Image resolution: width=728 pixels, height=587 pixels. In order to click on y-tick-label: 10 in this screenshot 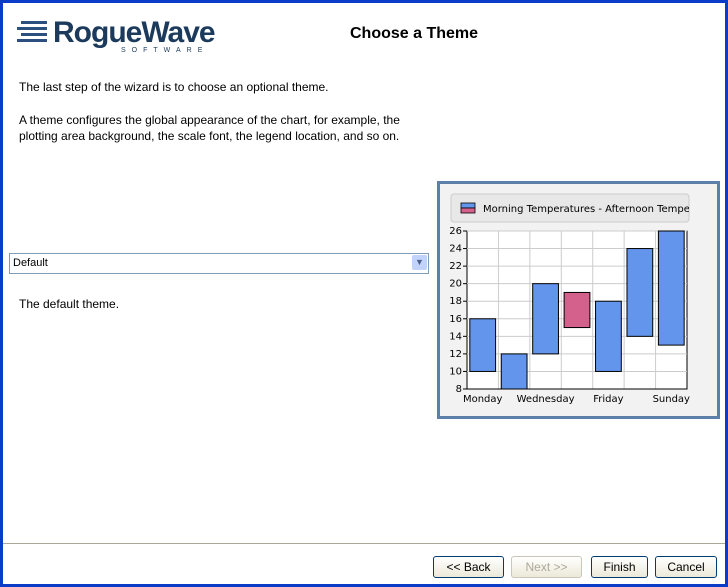, I will do `click(455, 371)`.